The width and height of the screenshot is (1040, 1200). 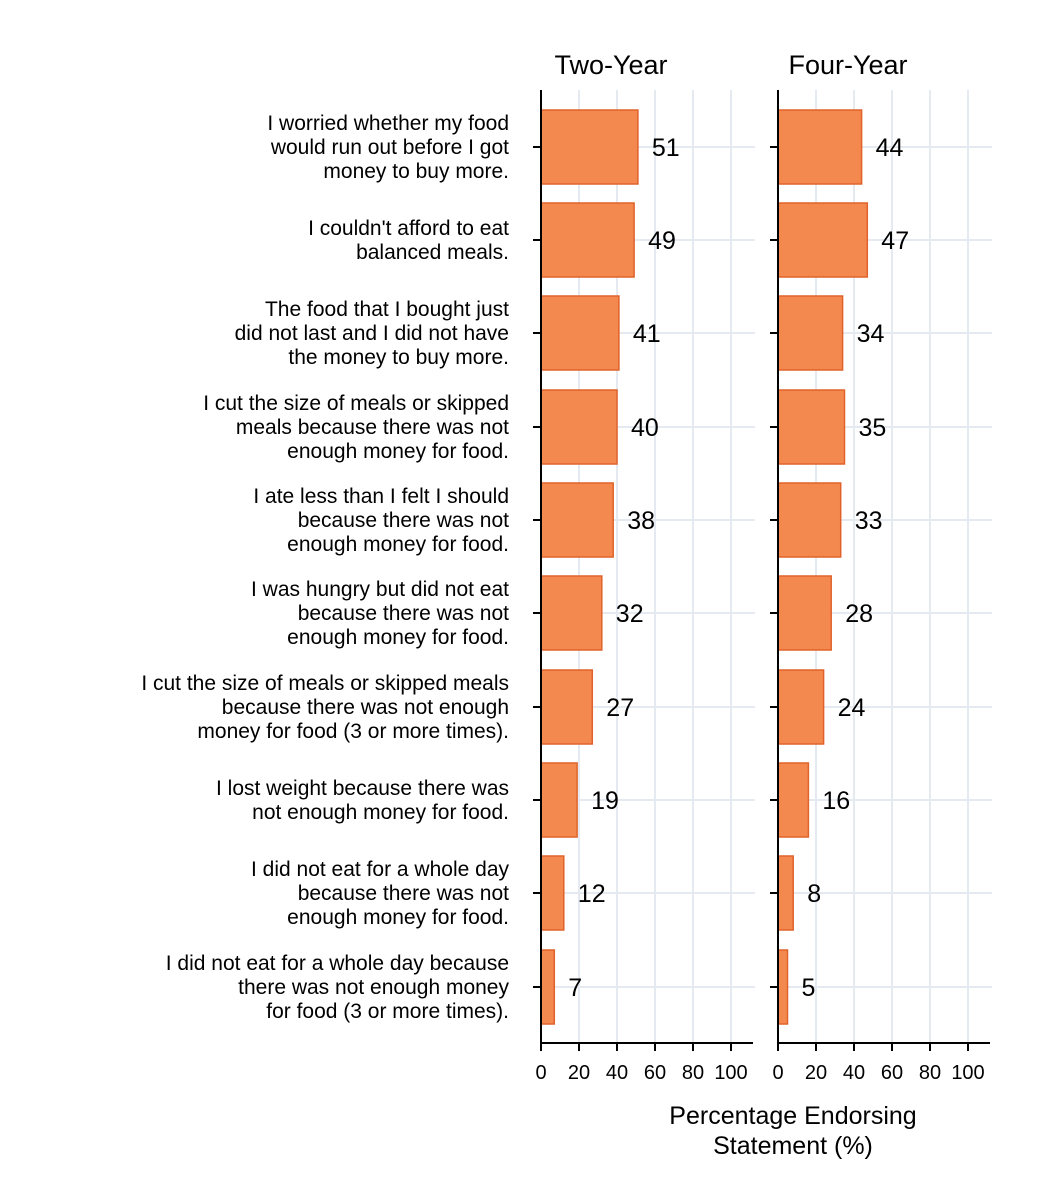 I want to click on category-label-line: money for food (3 or more times)., so click(x=353, y=731).